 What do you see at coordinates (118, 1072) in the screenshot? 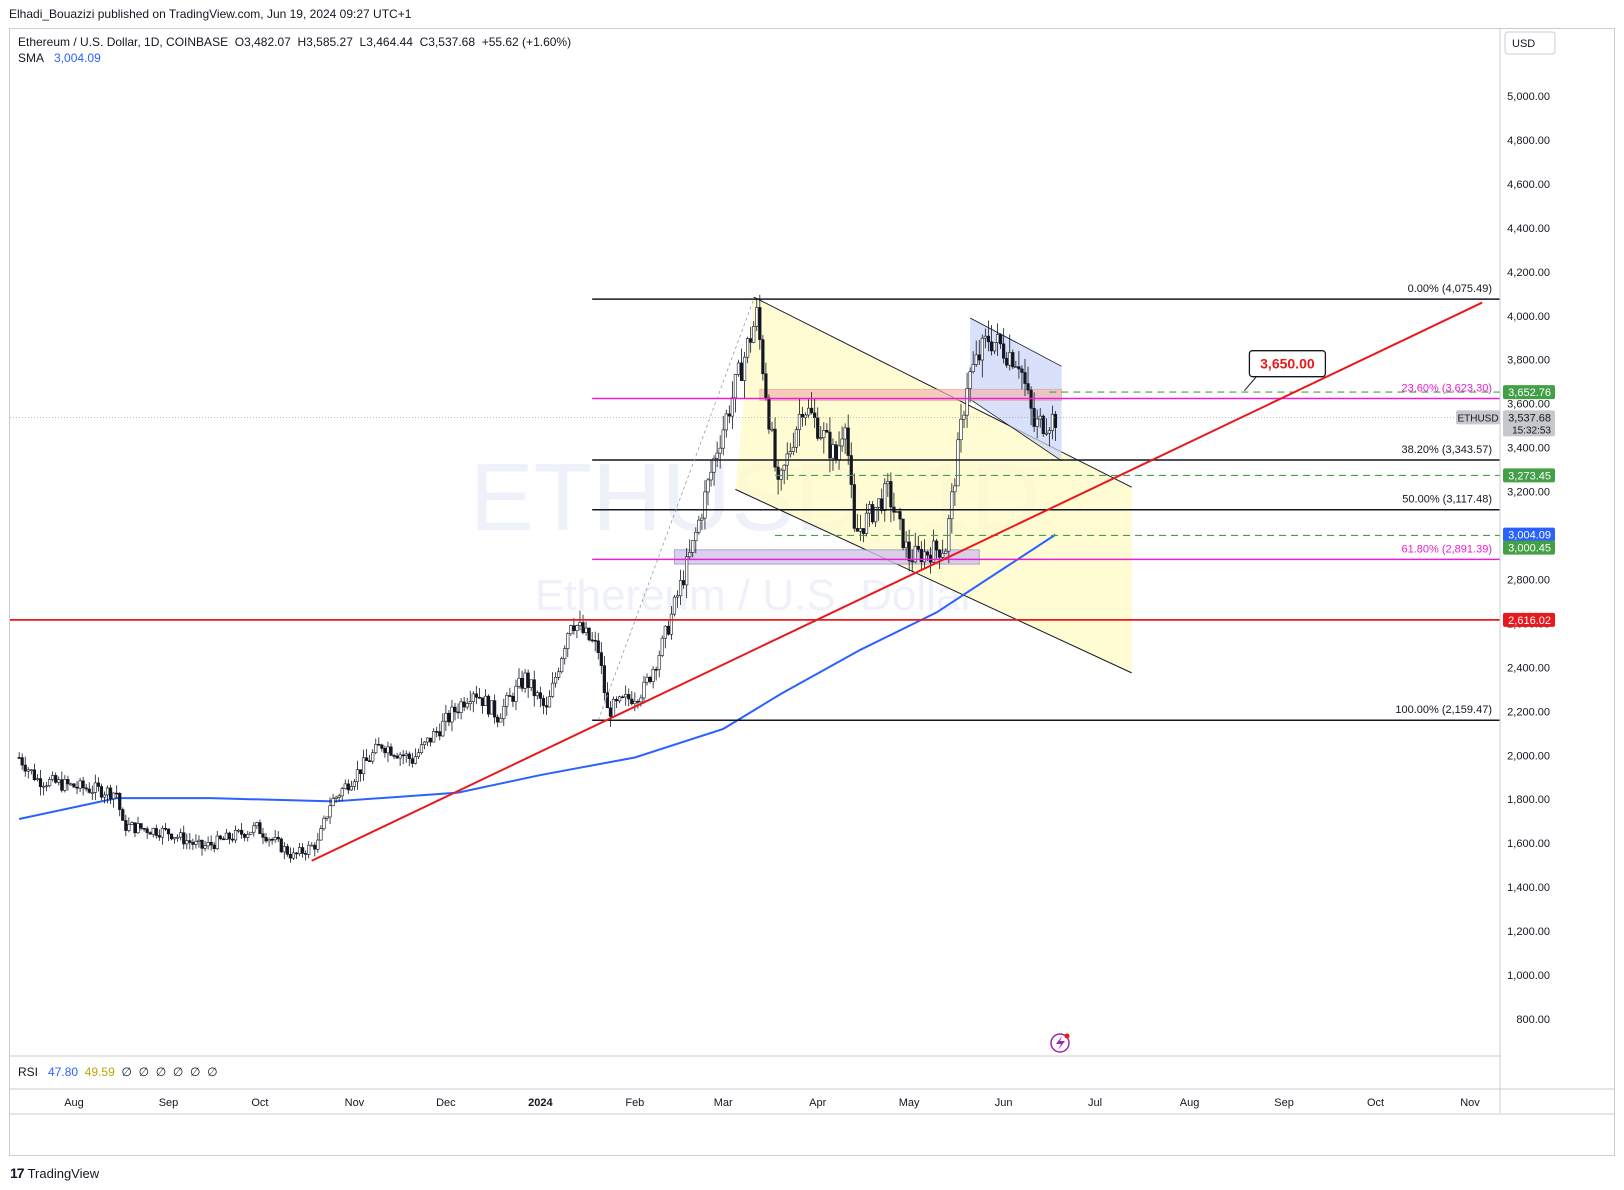
I see `rsi-legend: RSI 47.80 49.59 ∅ ∅ ∅ ∅ ∅ ∅` at bounding box center [118, 1072].